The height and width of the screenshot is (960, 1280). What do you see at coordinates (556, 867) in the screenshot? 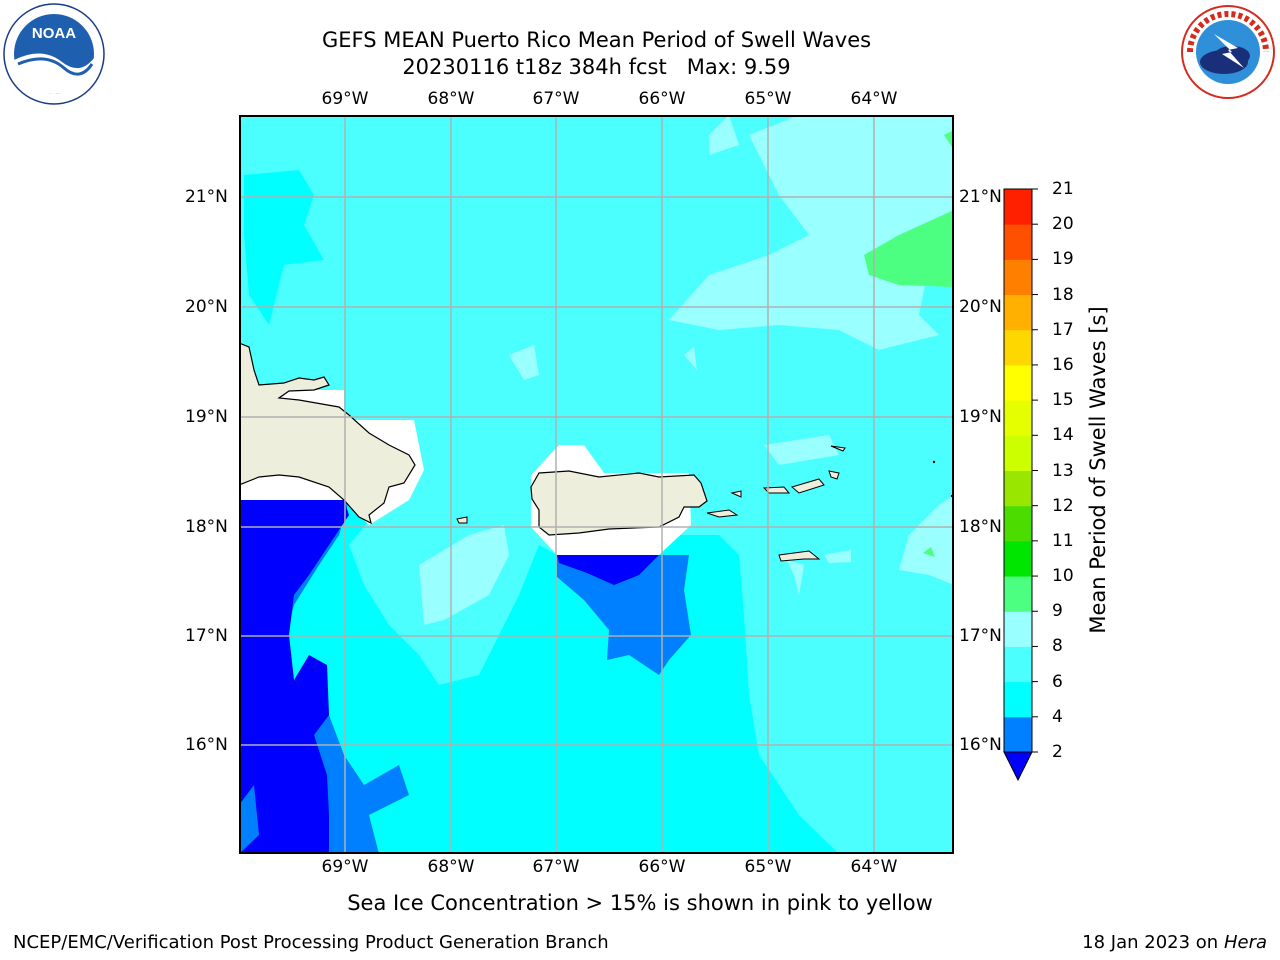
I see `lon-label-bottom: 67°W` at bounding box center [556, 867].